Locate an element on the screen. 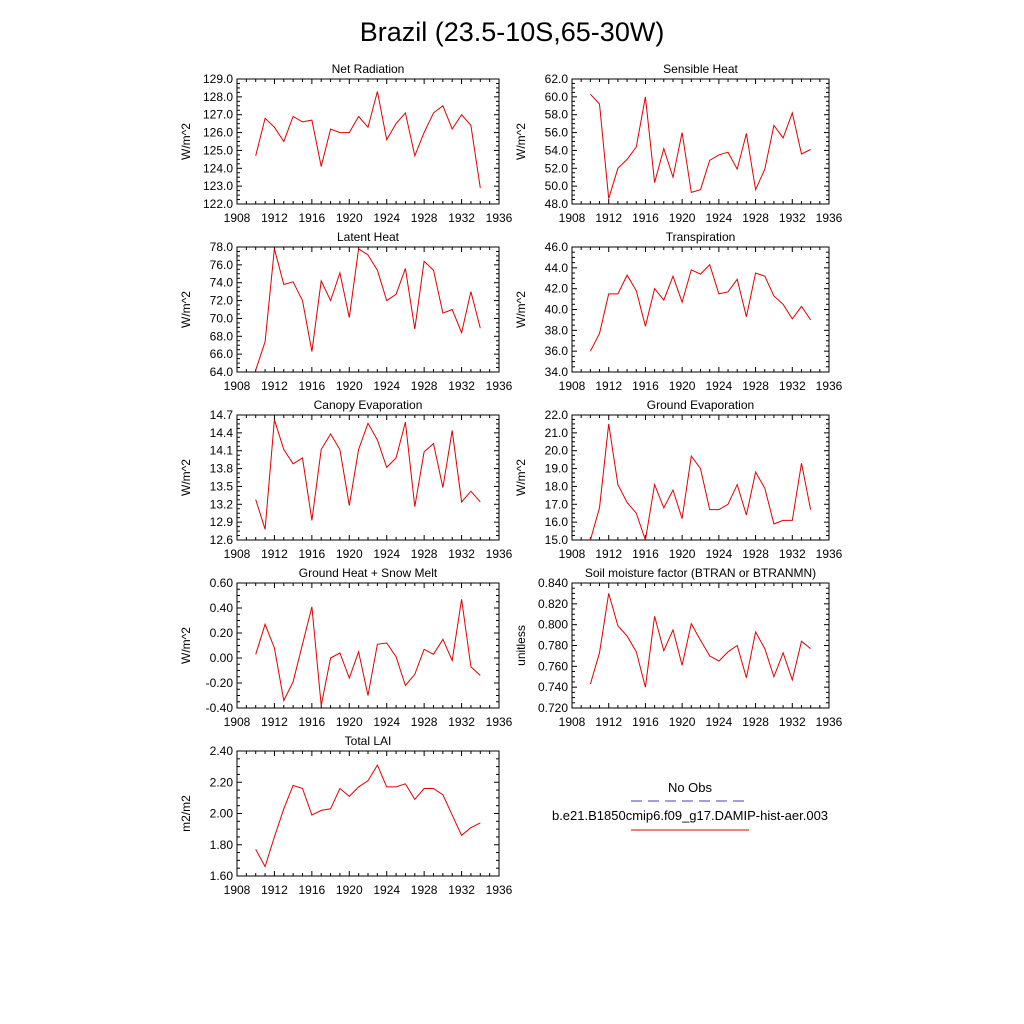 Image resolution: width=1024 pixels, height=1024 pixels. y-tick-label: 124.0 is located at coordinates (218, 168).